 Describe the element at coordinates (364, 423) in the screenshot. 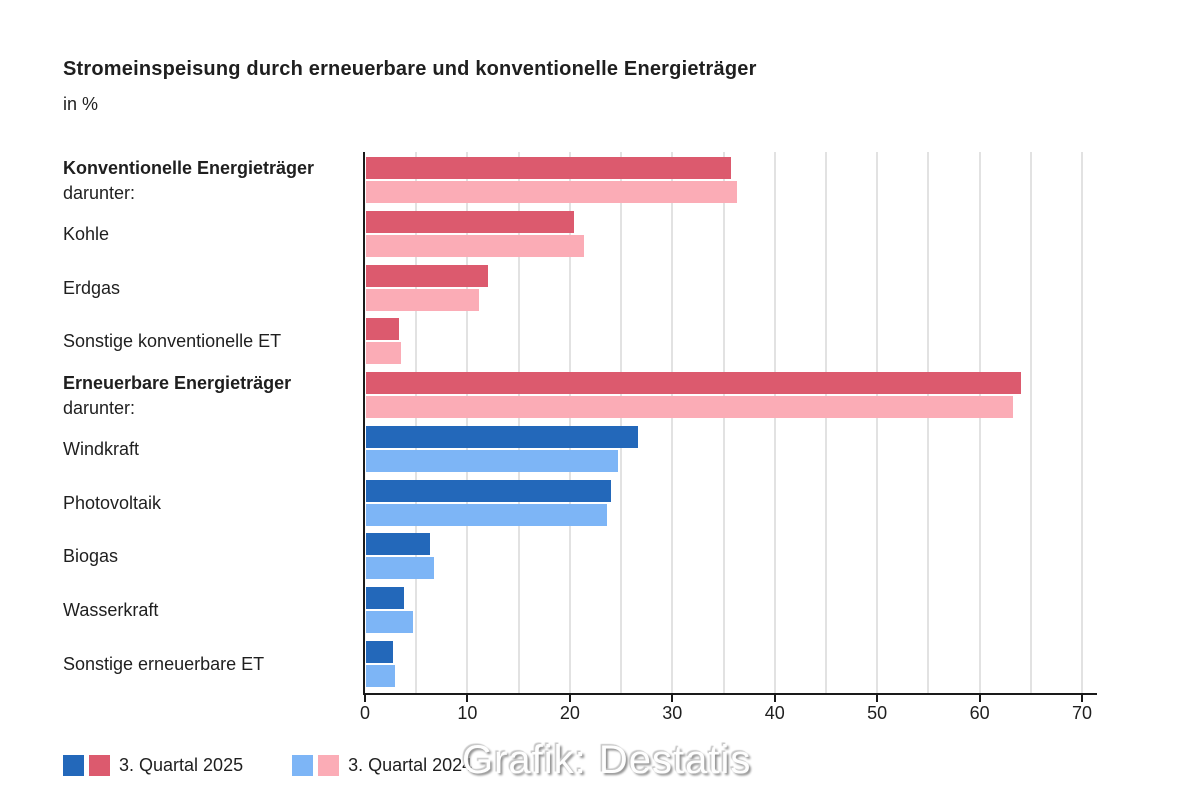

I see `y-axis-line` at that location.